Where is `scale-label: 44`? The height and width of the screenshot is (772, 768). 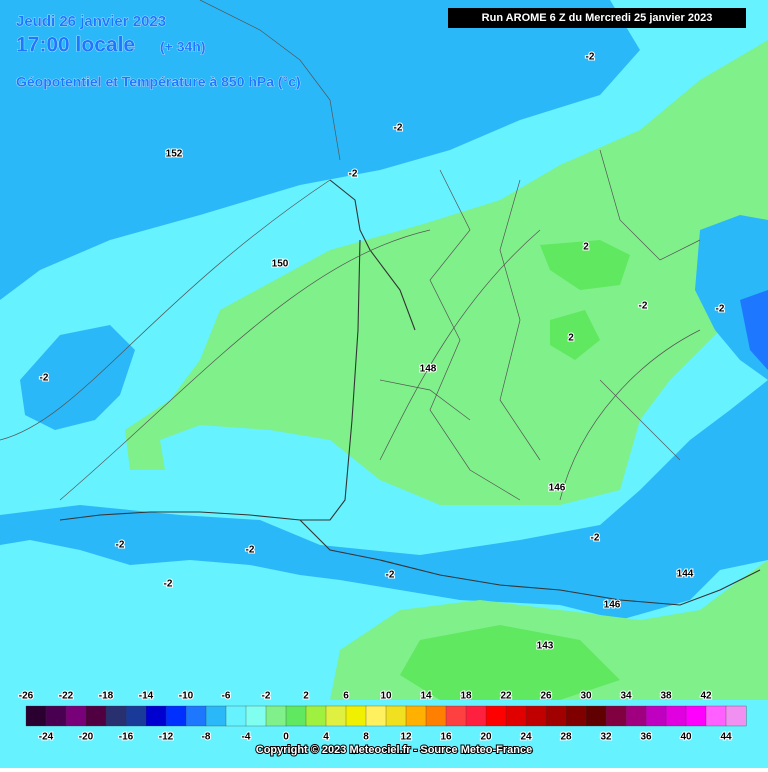
scale-label: 44 is located at coordinates (726, 737).